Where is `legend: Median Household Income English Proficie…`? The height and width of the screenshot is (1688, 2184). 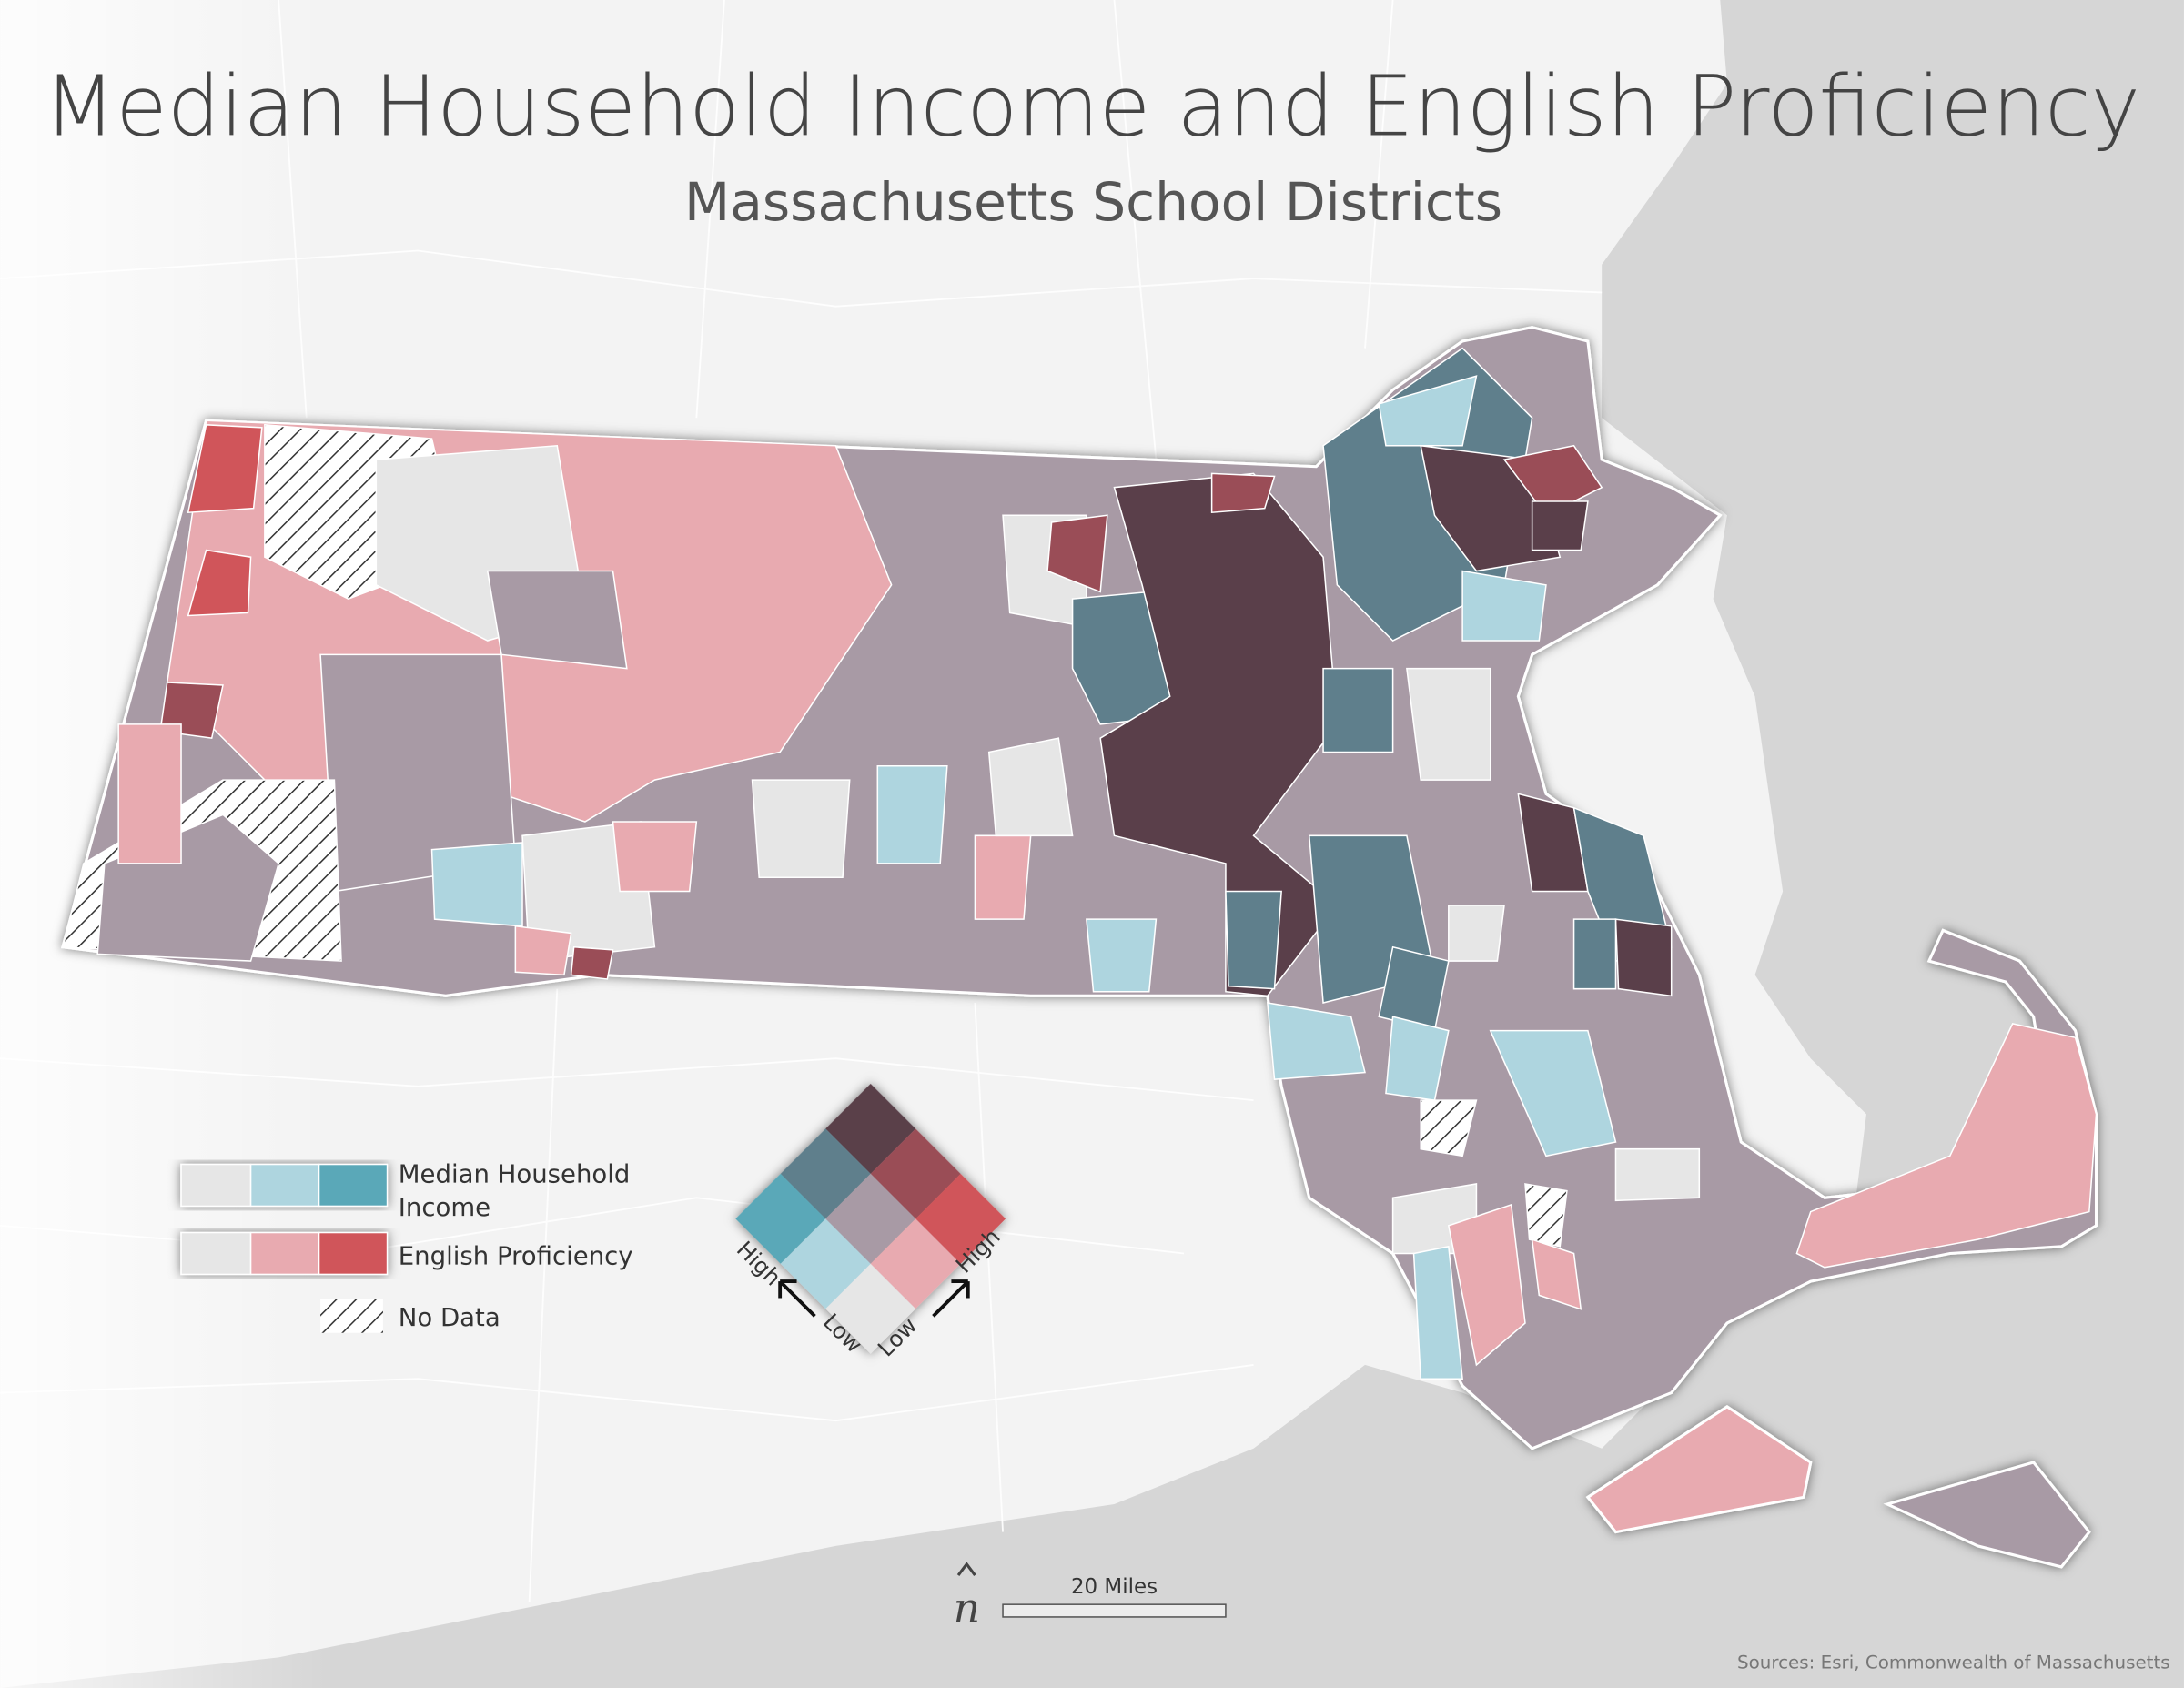
legend: Median Household Income English Proficie… is located at coordinates (407, 1246).